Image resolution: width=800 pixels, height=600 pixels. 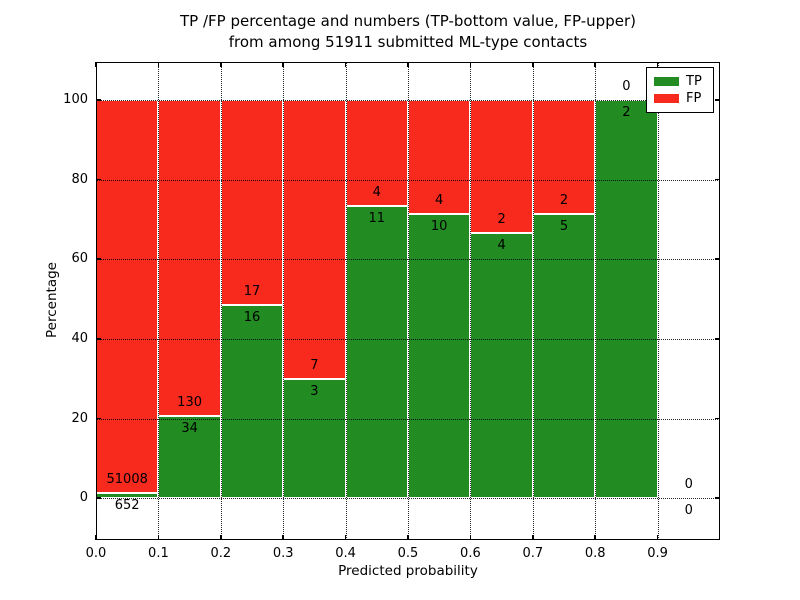 I want to click on tp-count-label: 3, so click(x=314, y=391).